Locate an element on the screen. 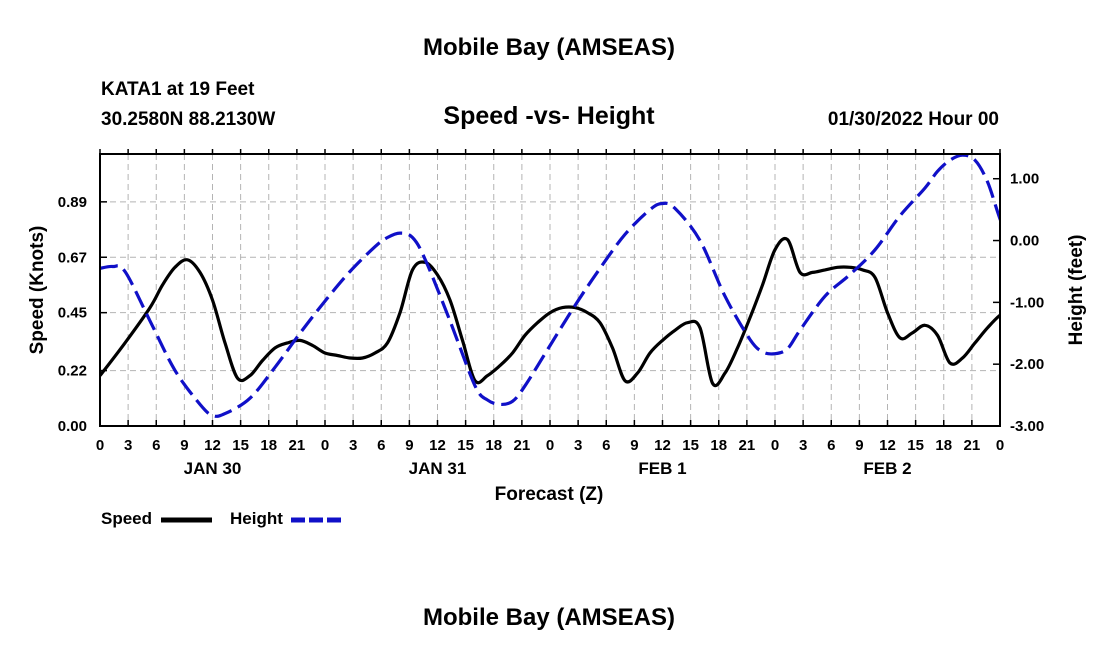 This screenshot has width=1100, height=650. legend-height-label: Height is located at coordinates (256, 518).